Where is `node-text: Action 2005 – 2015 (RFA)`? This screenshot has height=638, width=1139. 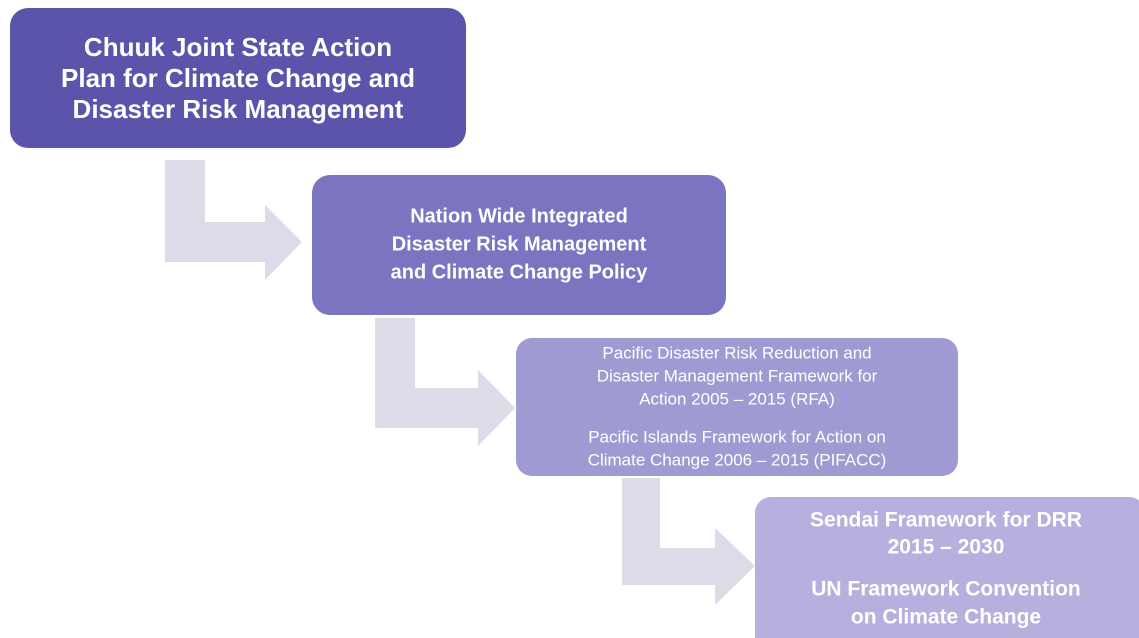
node-text: Action 2005 – 2015 (RFA) is located at coordinates (737, 398).